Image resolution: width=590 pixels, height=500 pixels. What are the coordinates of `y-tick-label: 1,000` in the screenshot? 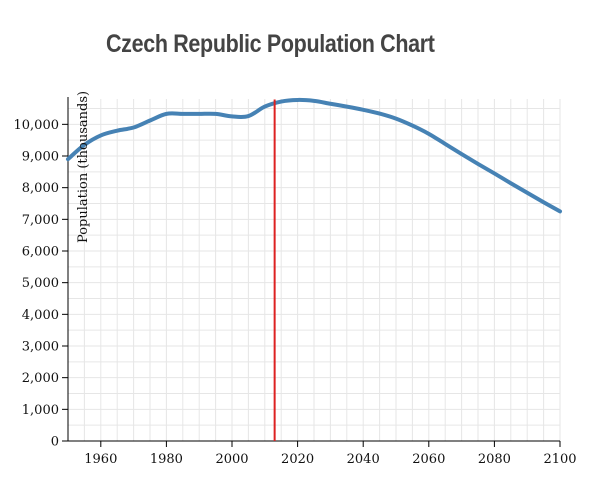 It's located at (40, 410).